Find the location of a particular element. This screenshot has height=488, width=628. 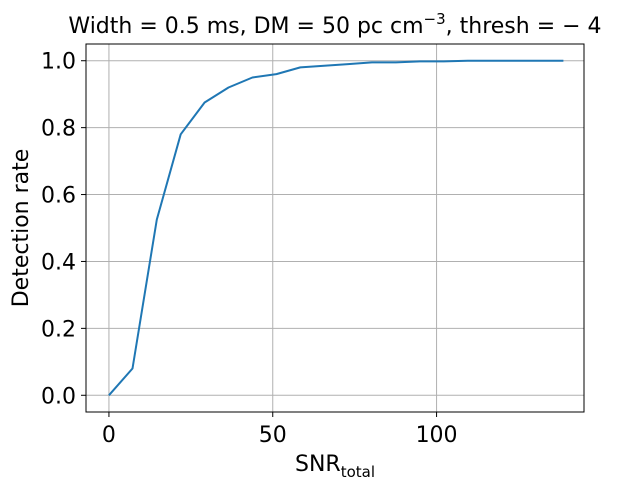

y-tick-label: 0.6 is located at coordinates (58, 196).